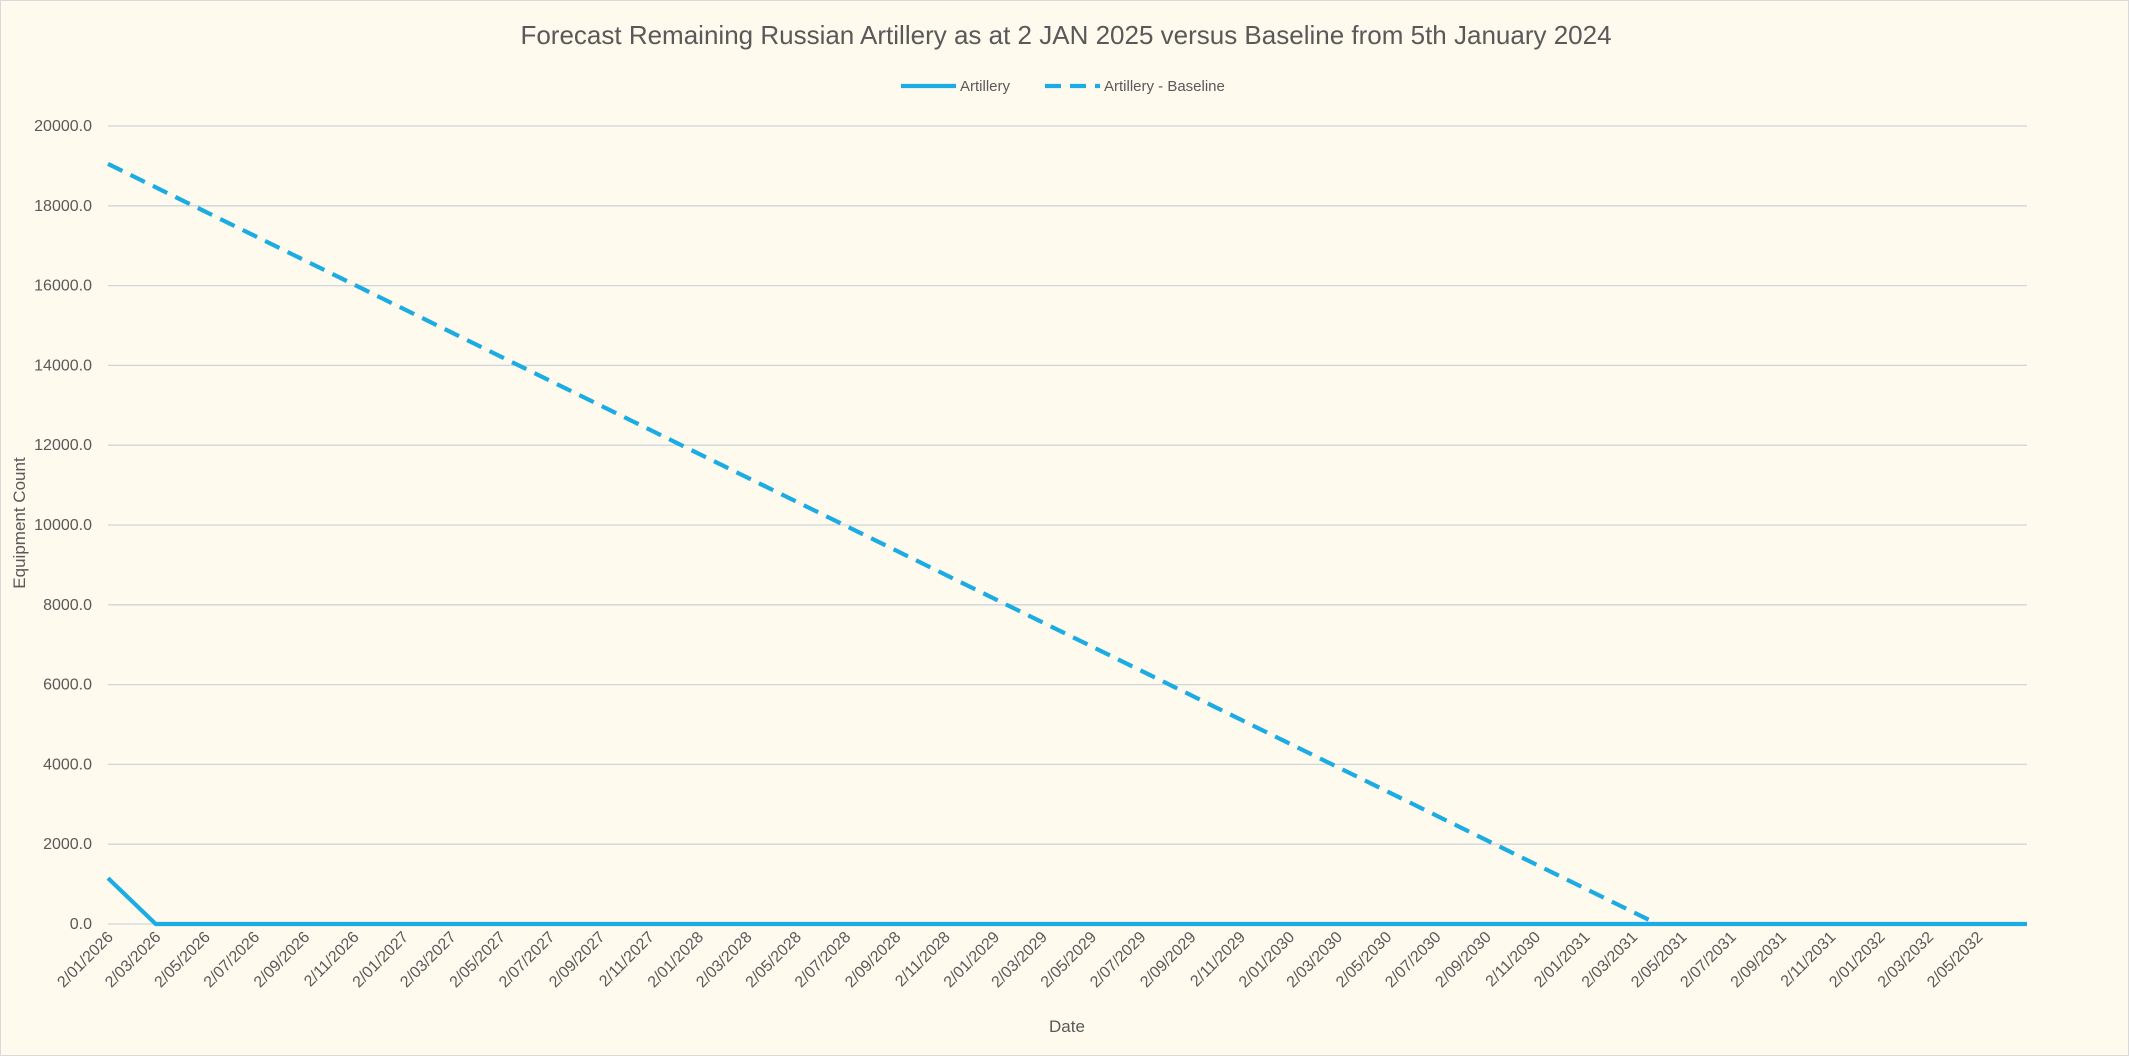 Image resolution: width=2129 pixels, height=1056 pixels. Describe the element at coordinates (63, 365) in the screenshot. I see `y-tick-label: 14000.0` at that location.